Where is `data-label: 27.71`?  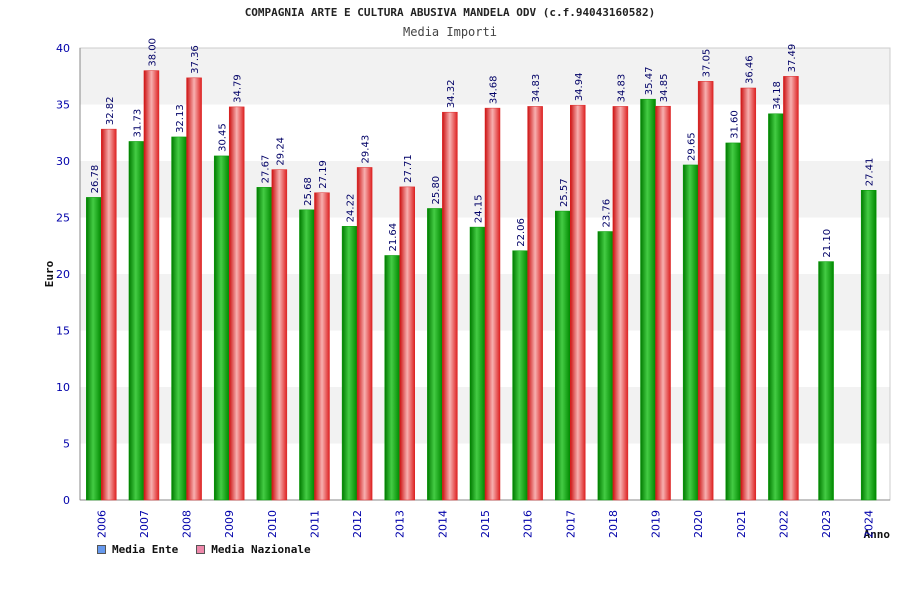 data-label: 27.71 is located at coordinates (408, 168).